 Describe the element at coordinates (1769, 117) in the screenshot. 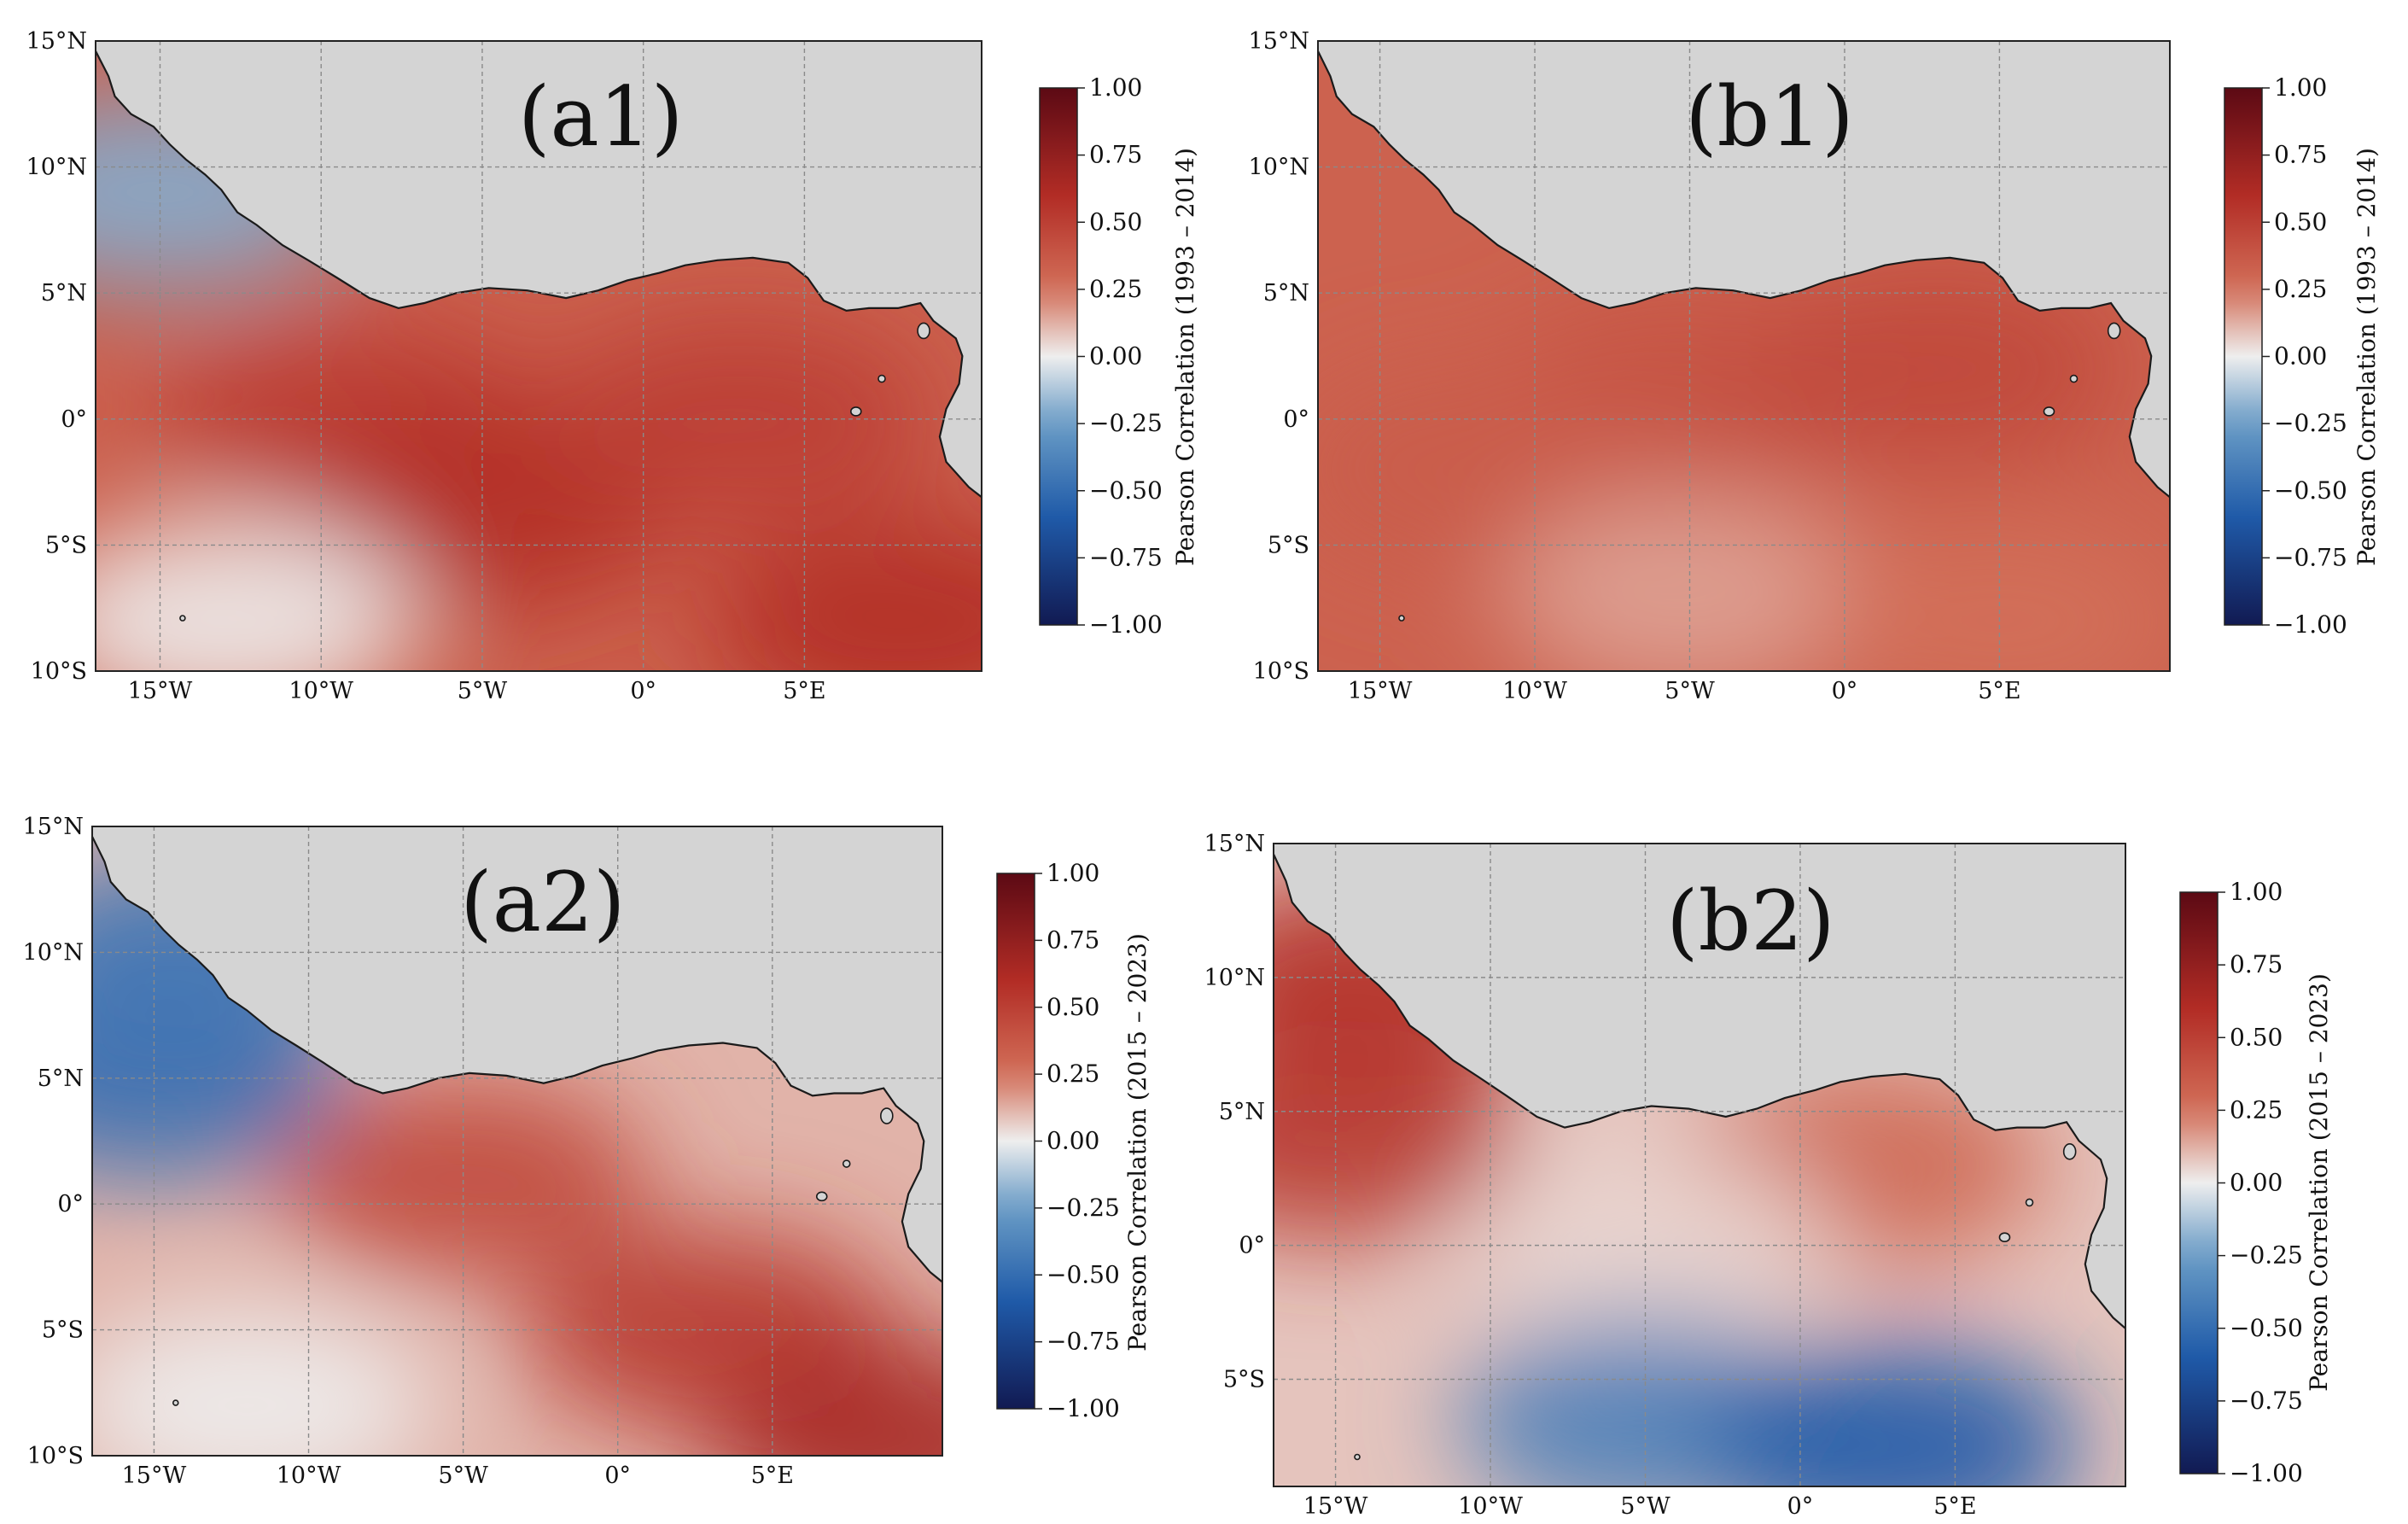

I see `panel-label: (b1)` at that location.